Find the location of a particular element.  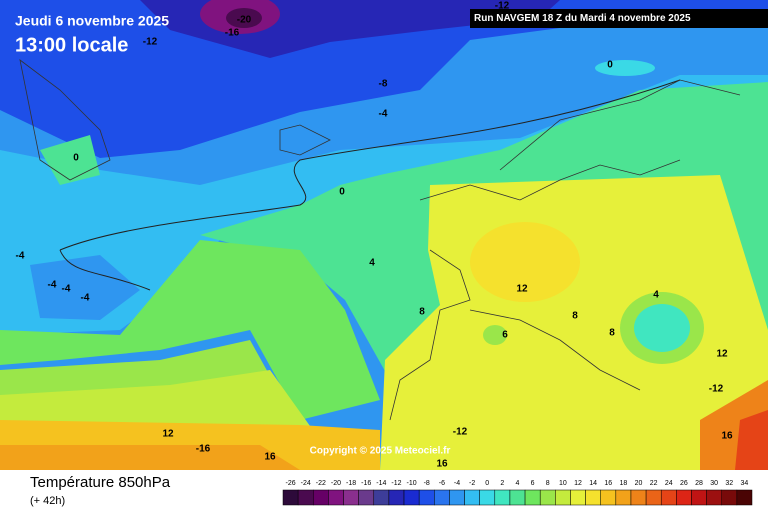

map-date: Jeudi 6 novembre 2025 is located at coordinates (92, 21).